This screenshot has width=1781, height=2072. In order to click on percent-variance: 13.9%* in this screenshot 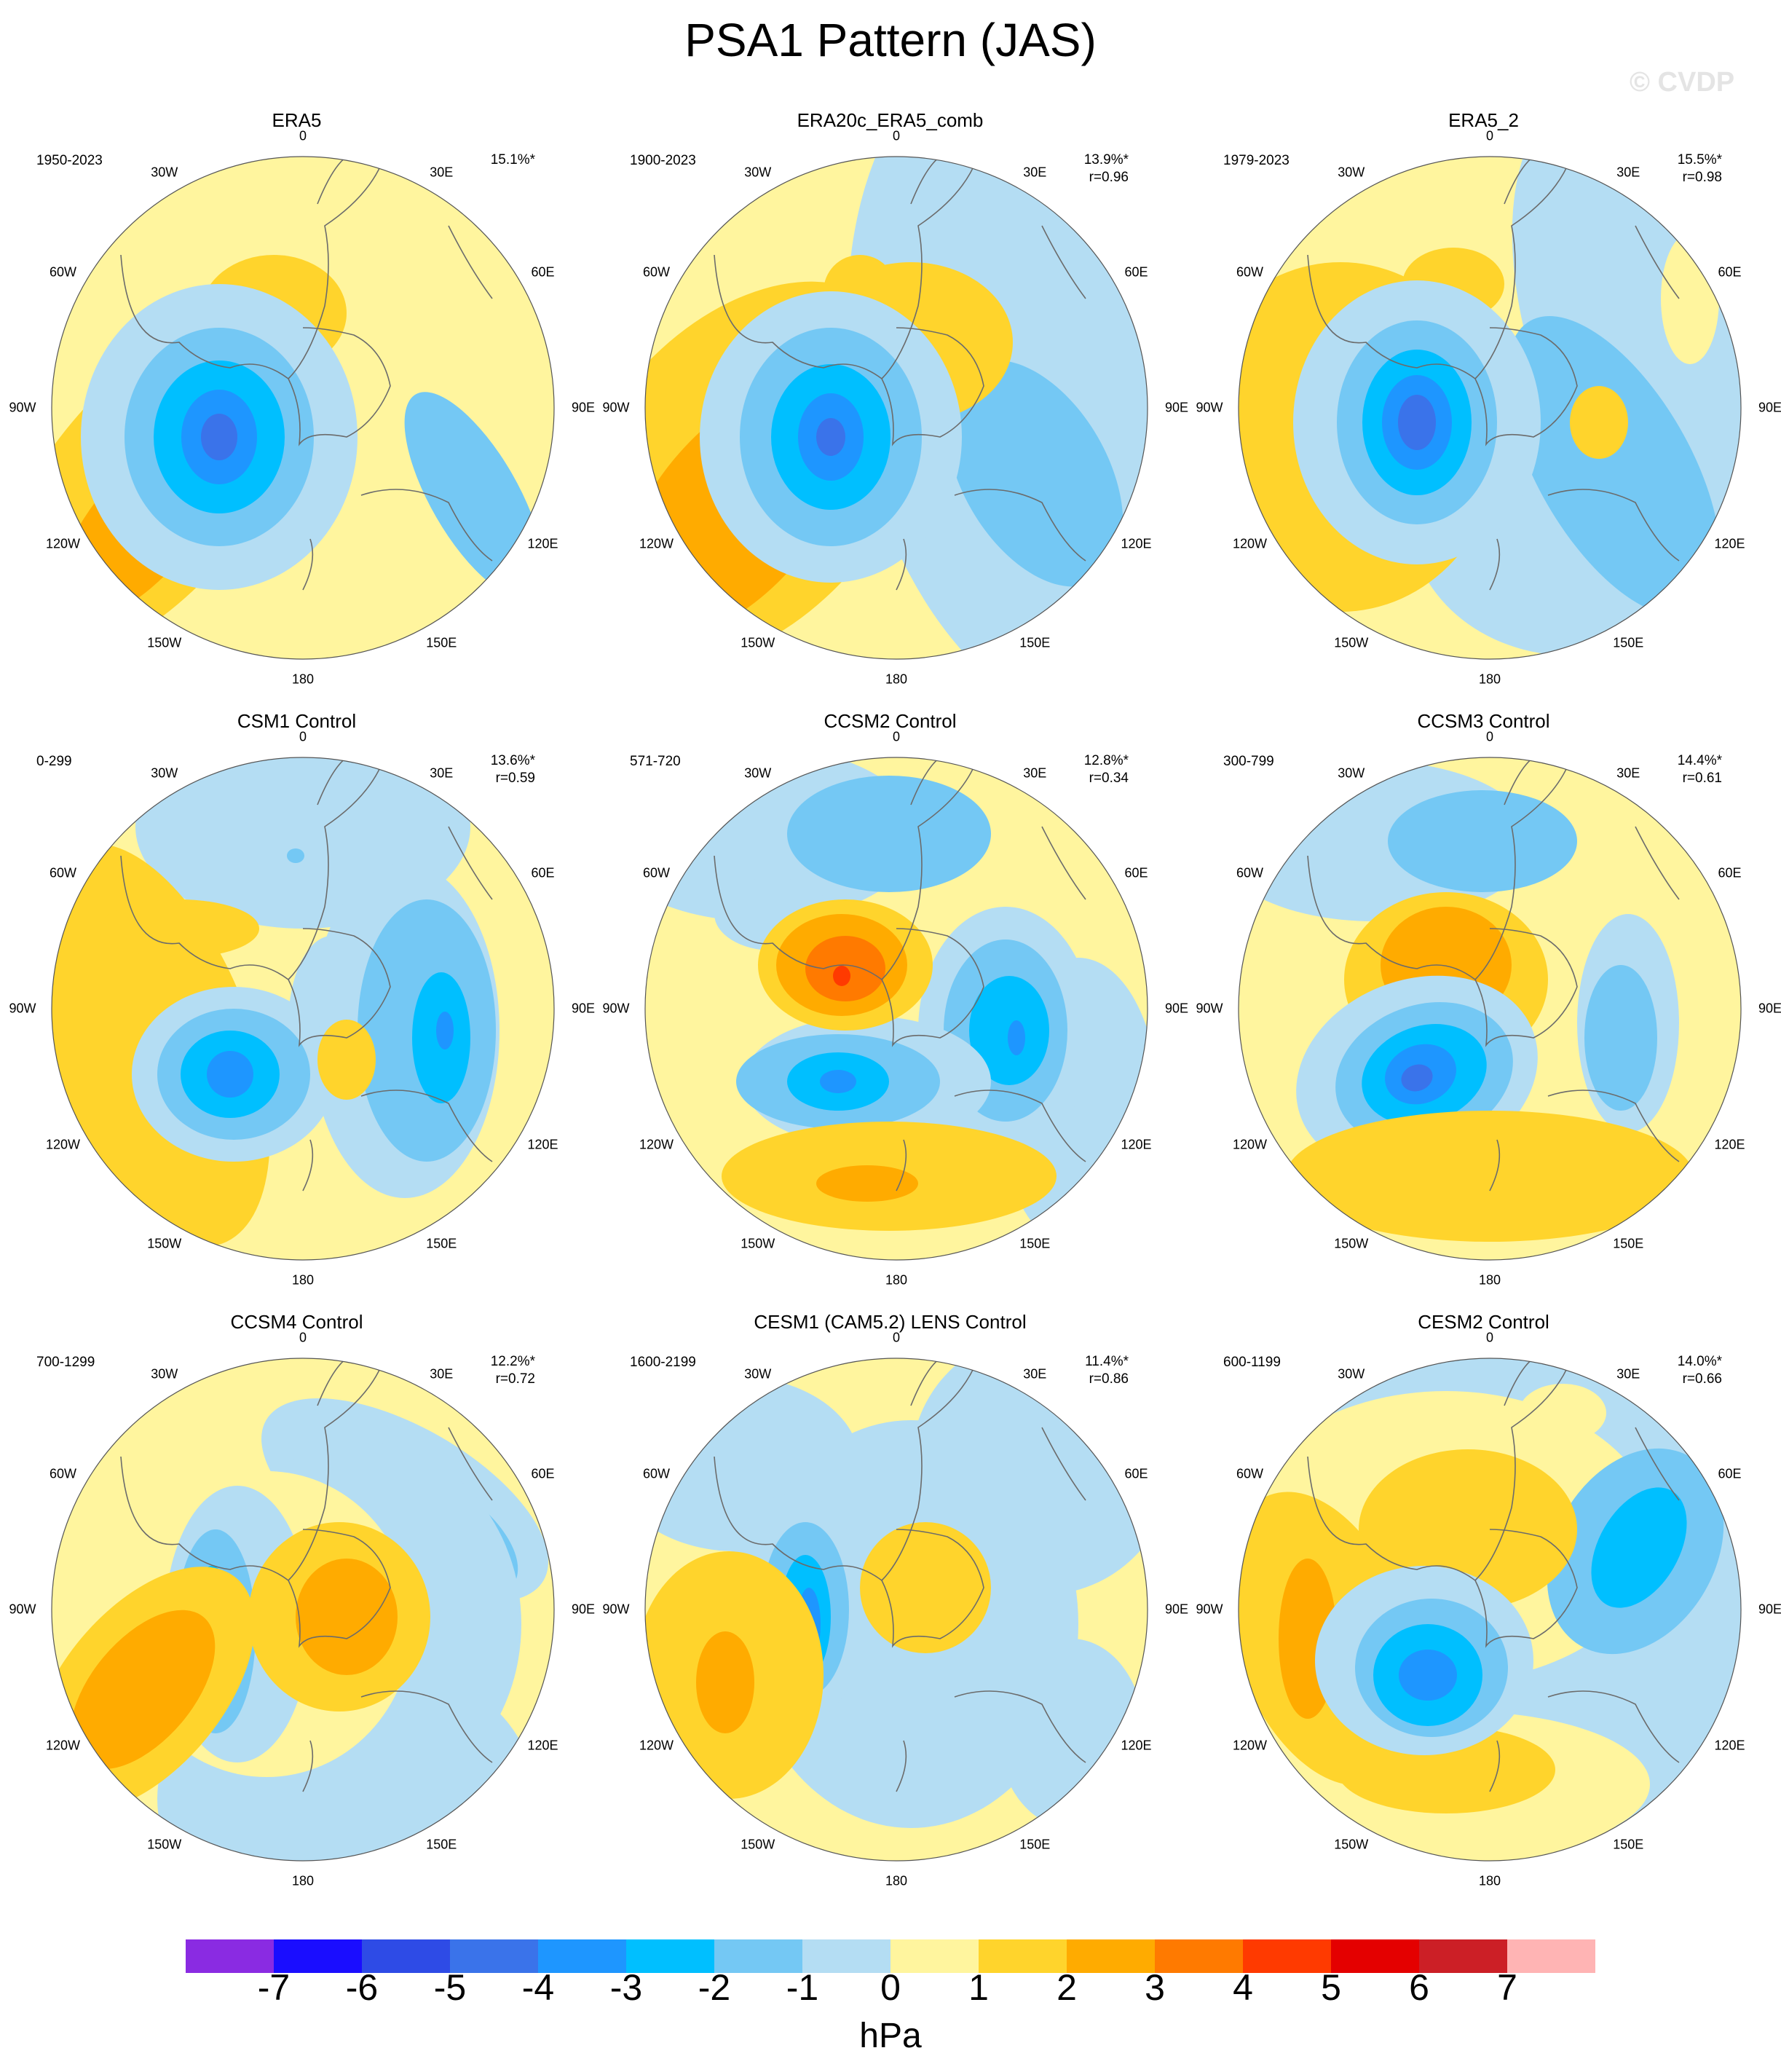, I will do `click(1106, 160)`.